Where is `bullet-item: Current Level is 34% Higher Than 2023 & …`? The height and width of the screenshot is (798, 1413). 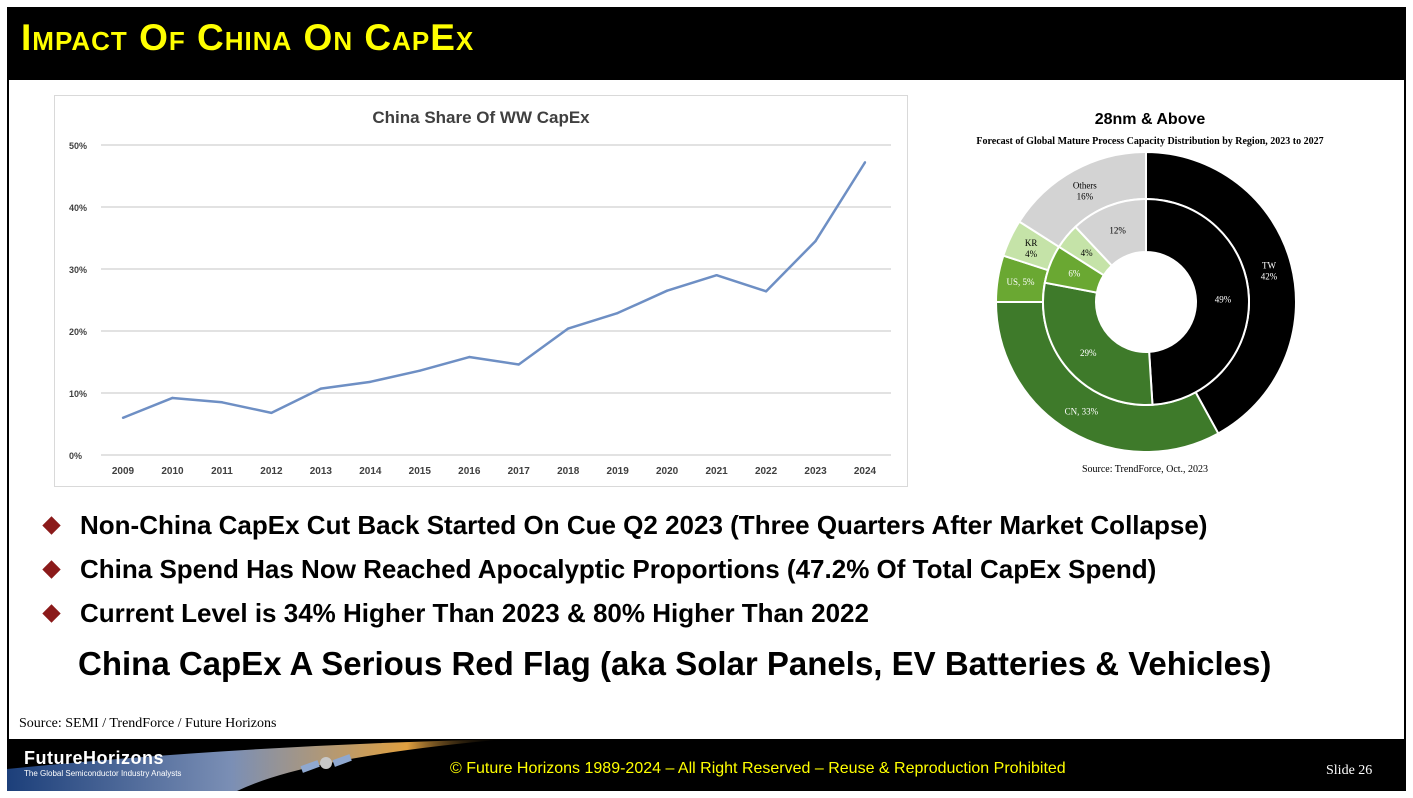 bullet-item: Current Level is 34% Higher Than 2023 & … is located at coordinates (710, 618).